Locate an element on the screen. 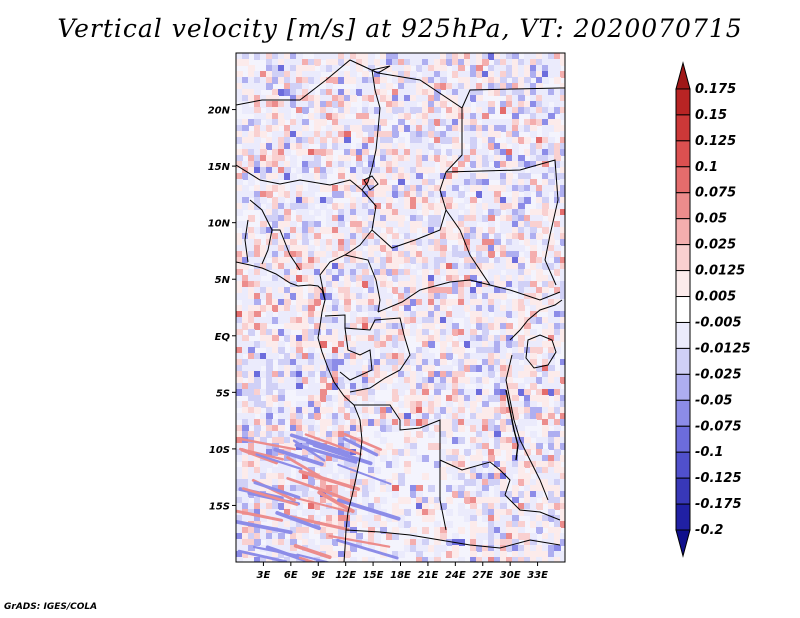 The image size is (800, 618). lon-tick-label: 3E is located at coordinates (264, 575).